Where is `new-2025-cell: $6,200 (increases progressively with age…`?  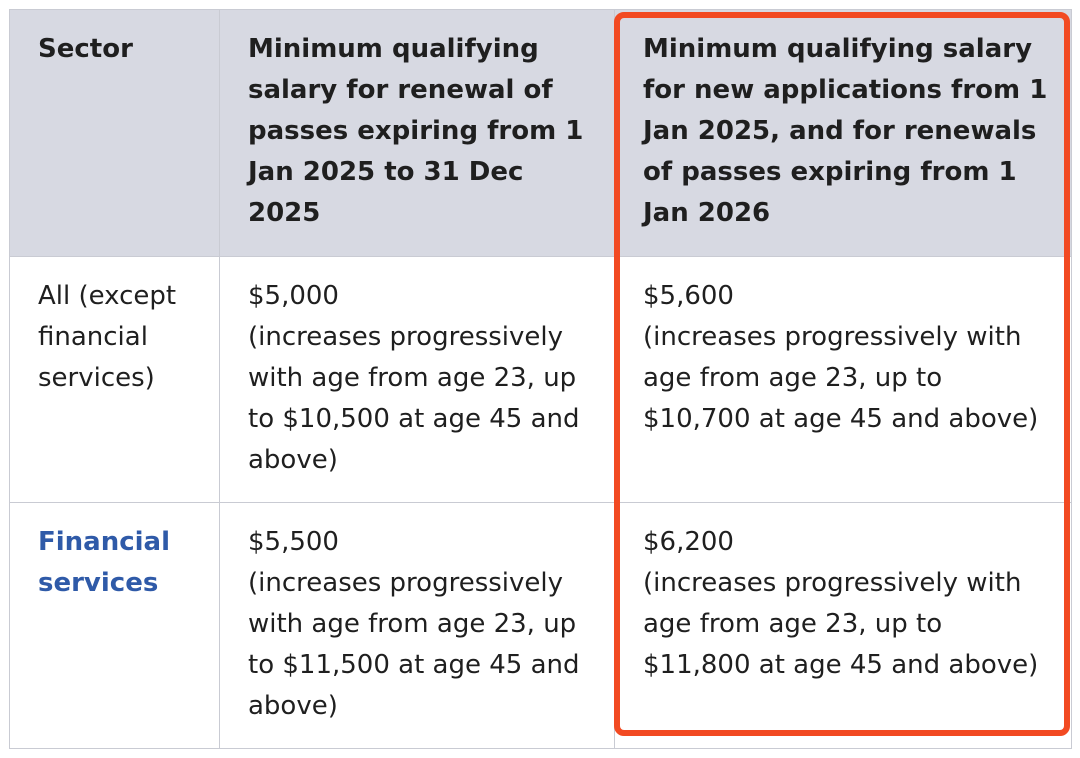 new-2025-cell: $6,200 (increases progressively with age… is located at coordinates (843, 625).